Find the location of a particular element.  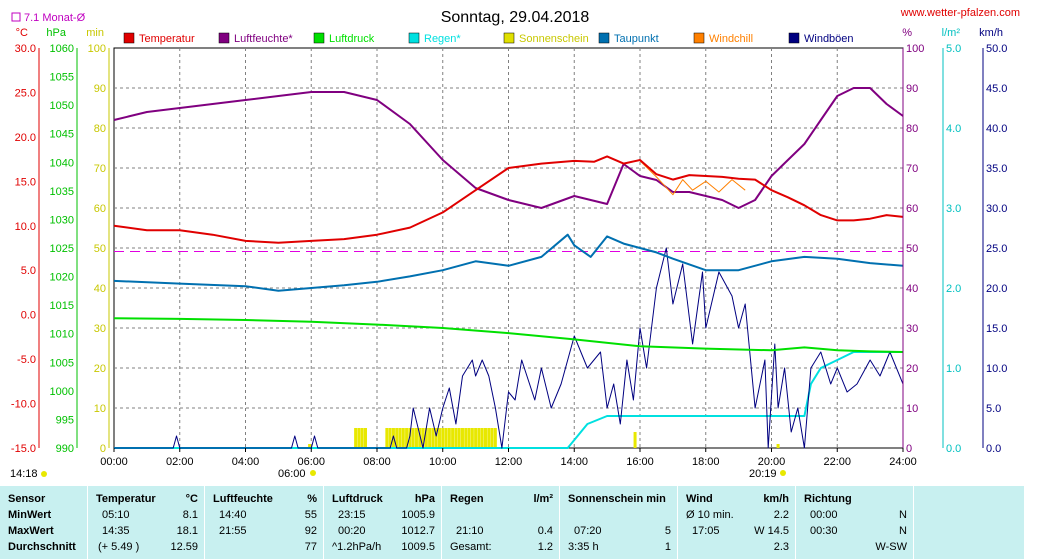

tick-label: 70 is located at coordinates (100, 169).